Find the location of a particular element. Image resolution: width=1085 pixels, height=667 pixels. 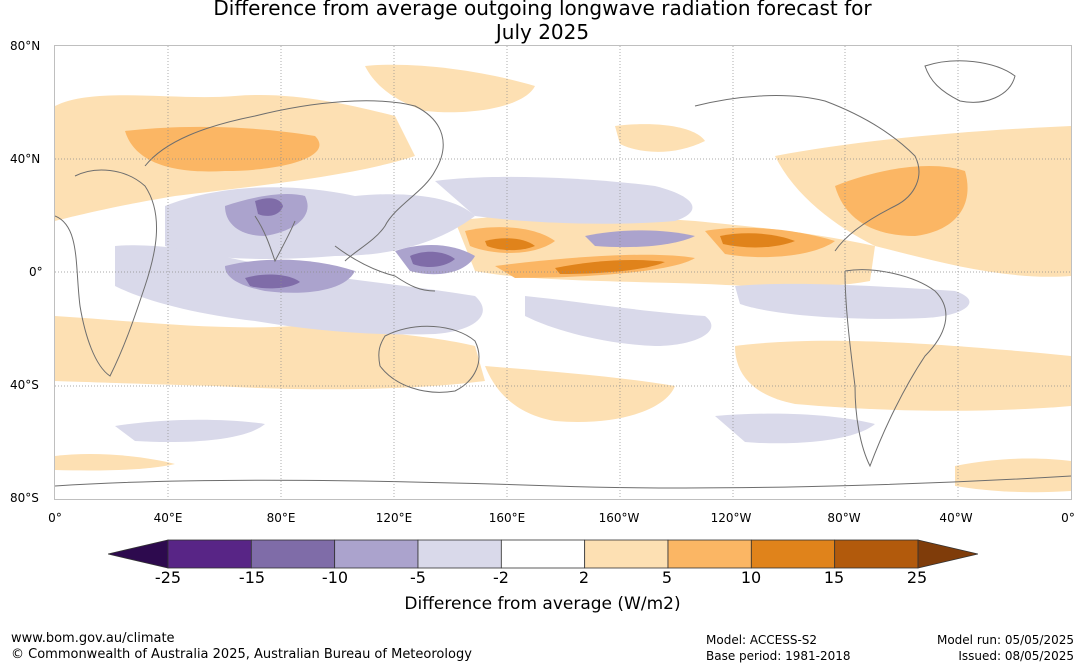

coastline-eurasia is located at coordinates (294, 181).